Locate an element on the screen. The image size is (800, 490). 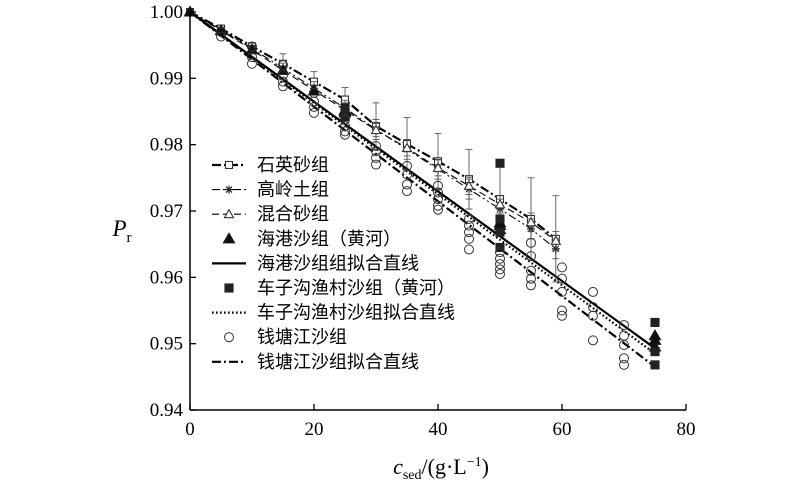
y-tick-label-0: 0.94 is located at coordinates (167, 410).